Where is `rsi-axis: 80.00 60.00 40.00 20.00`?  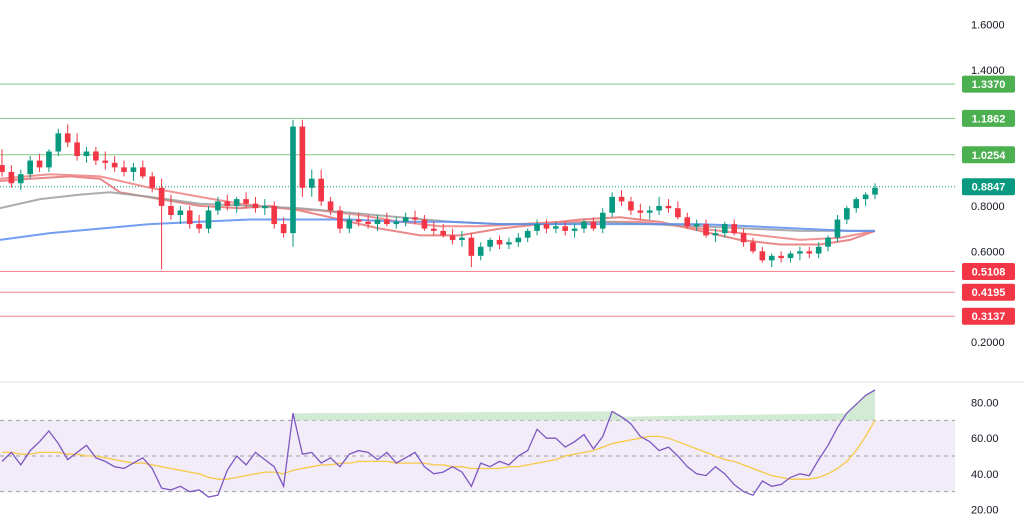 rsi-axis: 80.00 60.00 40.00 20.00 is located at coordinates (985, 457).